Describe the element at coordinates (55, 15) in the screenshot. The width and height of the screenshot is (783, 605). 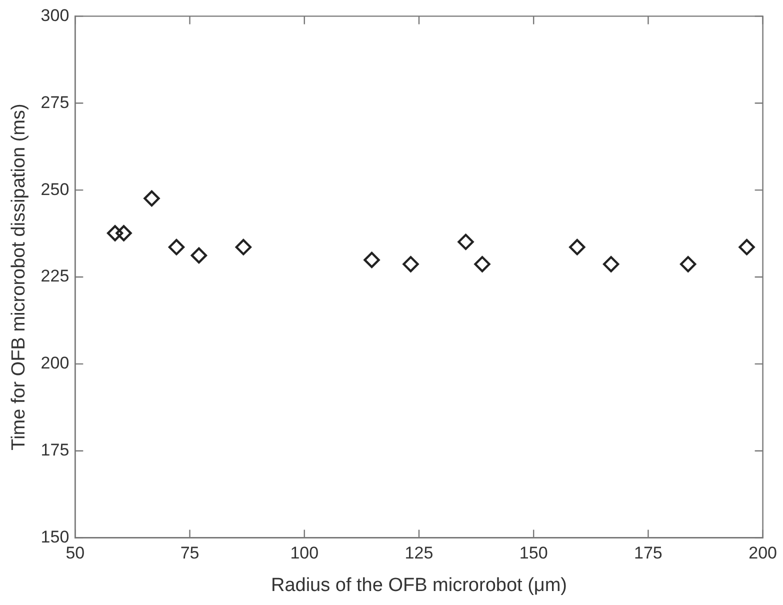
I see `y-tick-label: 300` at that location.